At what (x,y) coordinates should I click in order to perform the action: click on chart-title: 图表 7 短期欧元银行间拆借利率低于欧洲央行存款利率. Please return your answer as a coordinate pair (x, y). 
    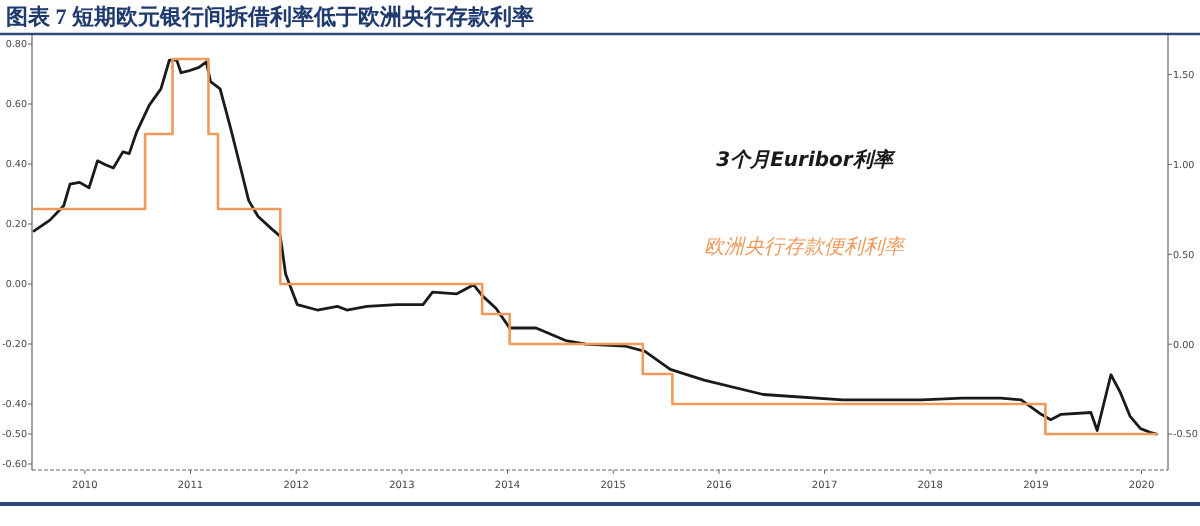
    Looking at the image, I should click on (270, 17).